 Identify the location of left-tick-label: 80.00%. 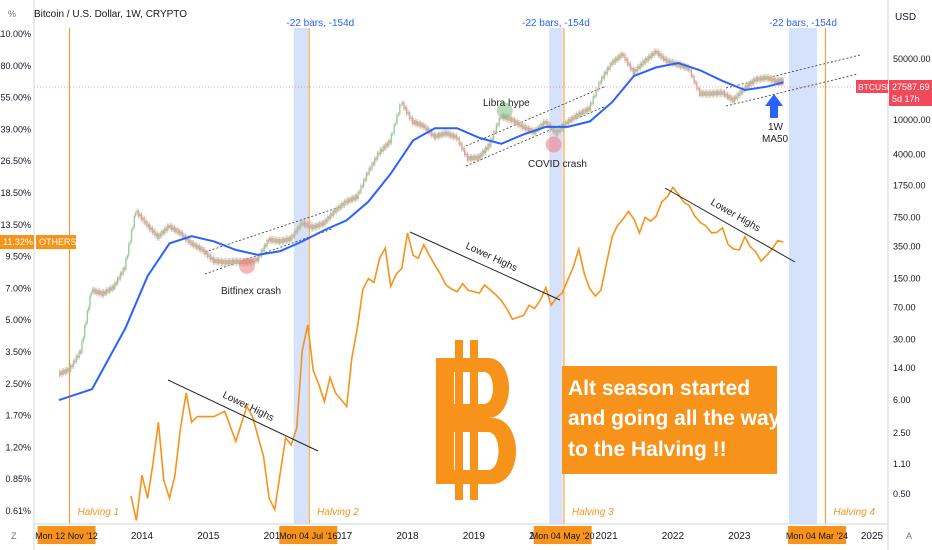
(15, 66).